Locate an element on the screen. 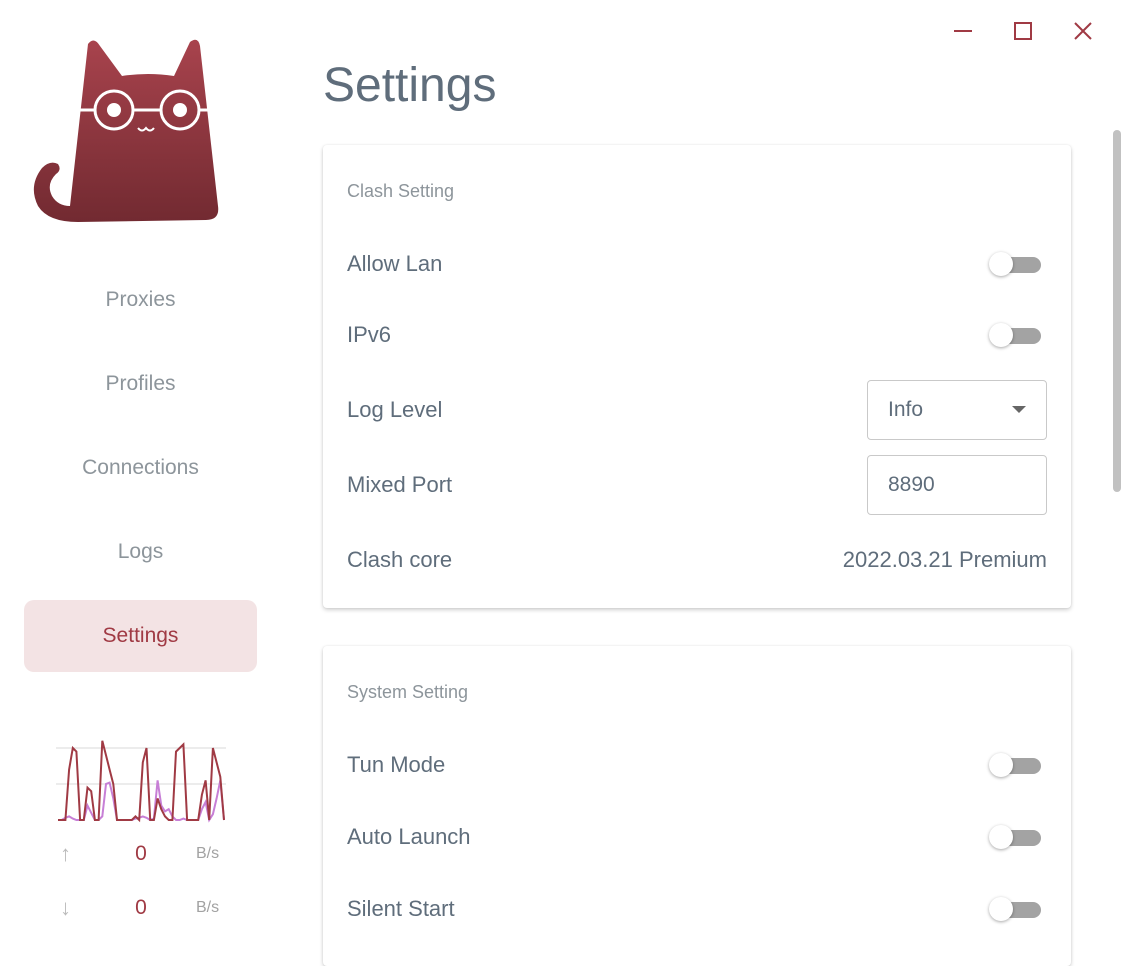 This screenshot has width=1124, height=966. minimize-button is located at coordinates (963, 31).